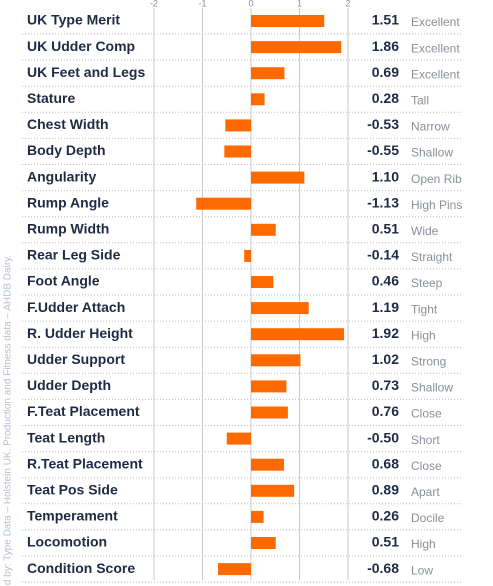  Describe the element at coordinates (83, 411) in the screenshot. I see `category-label: F.Teat Placement` at that location.